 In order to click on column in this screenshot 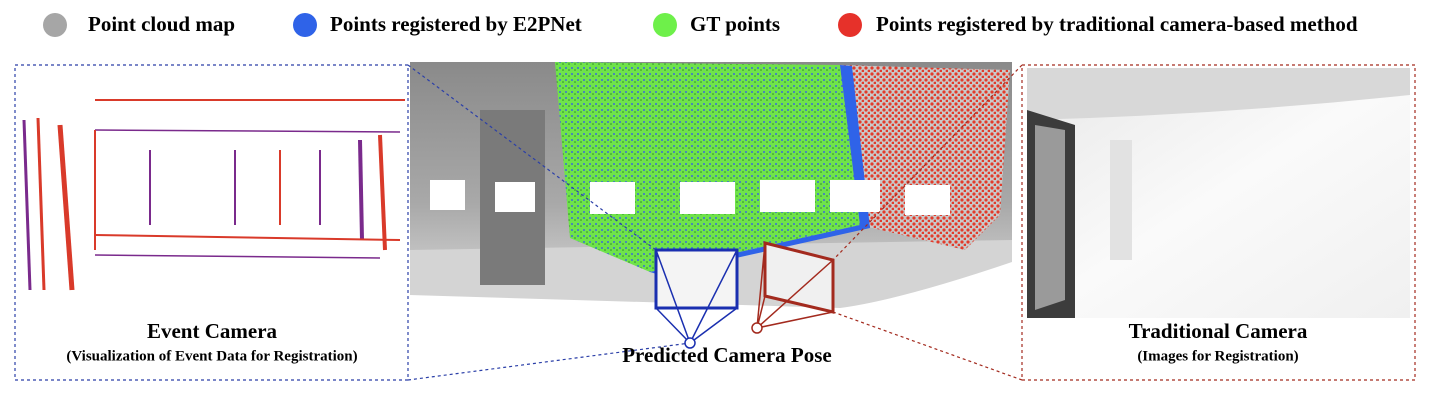, I will do `click(1121, 200)`.